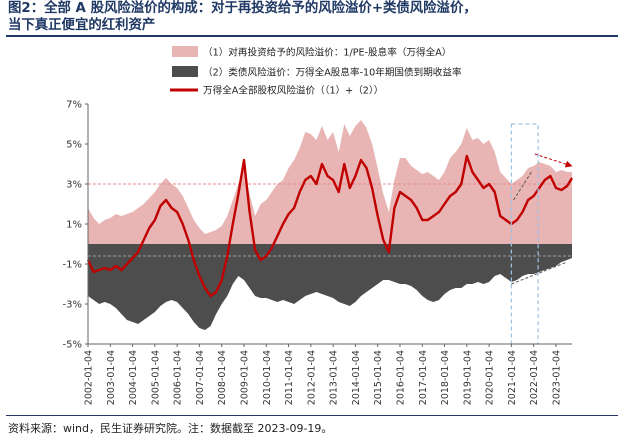  I want to click on x-tick-label: 2006-01-04, so click(178, 377).